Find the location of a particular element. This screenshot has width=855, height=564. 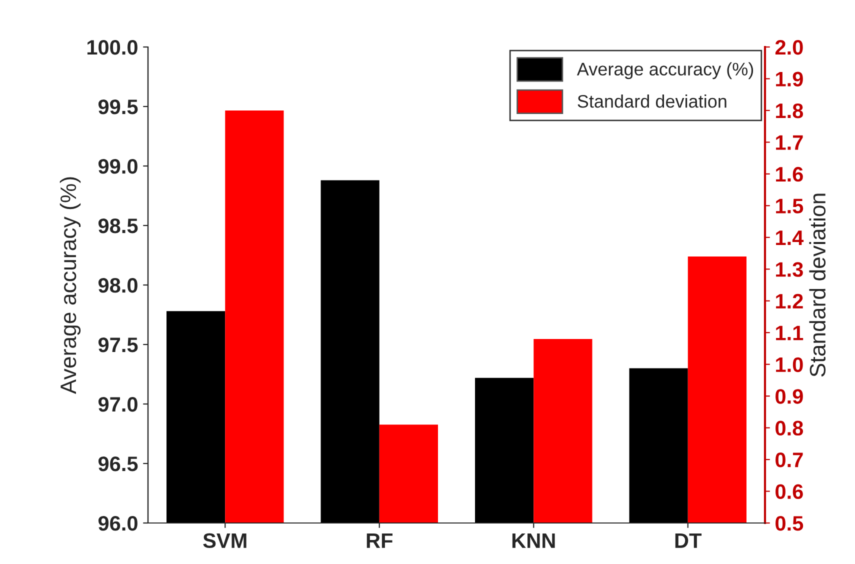

y2-tick-label: 1.9 is located at coordinates (789, 79).